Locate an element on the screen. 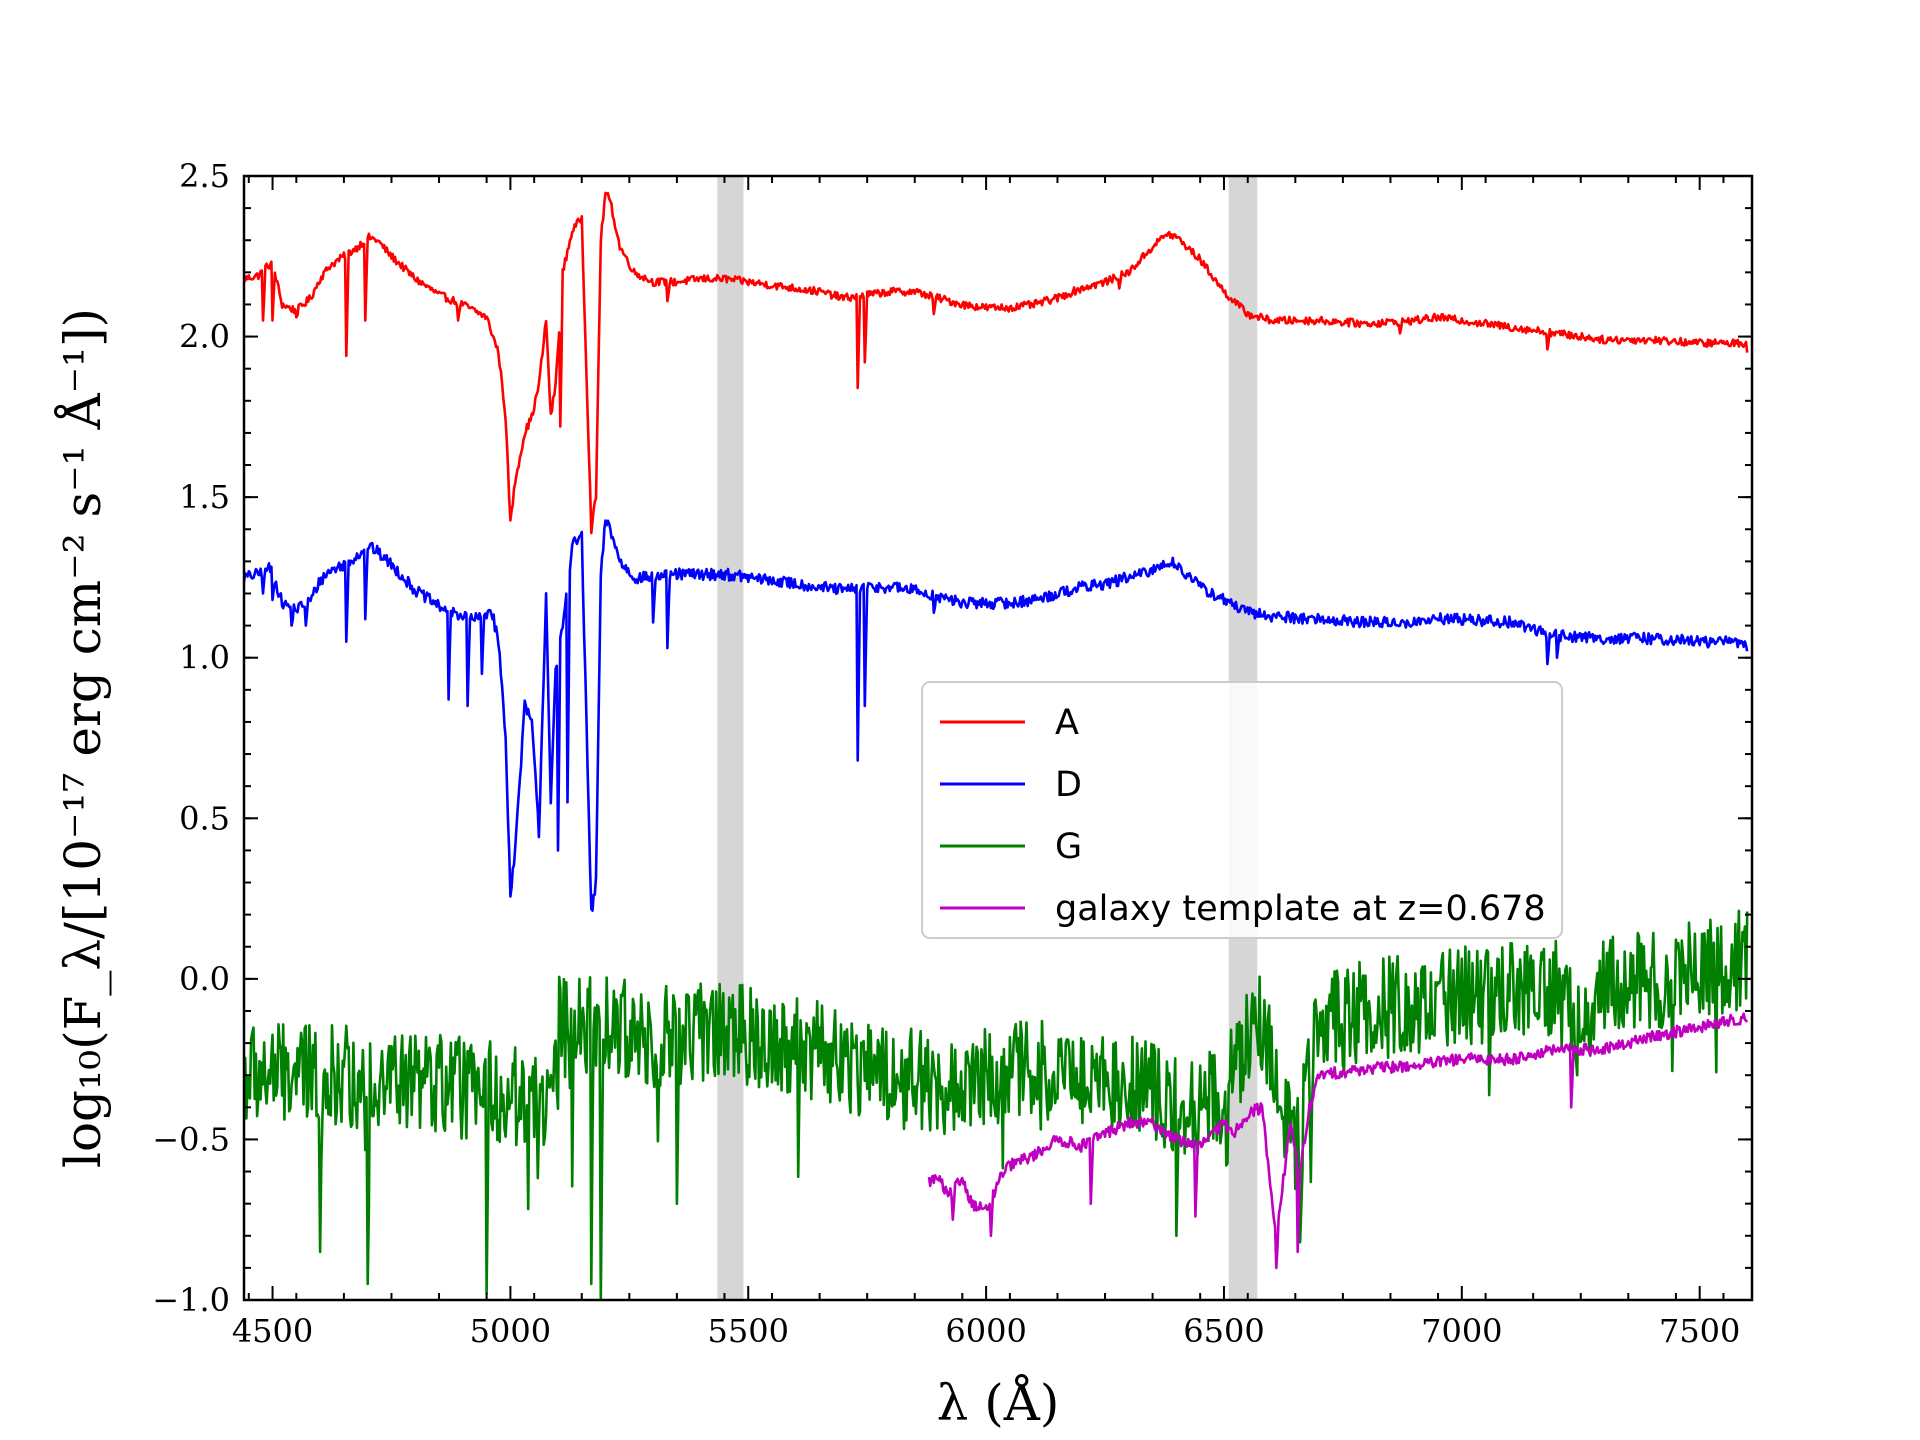  x-axis-title: λ (Å) is located at coordinates (998, 1402).